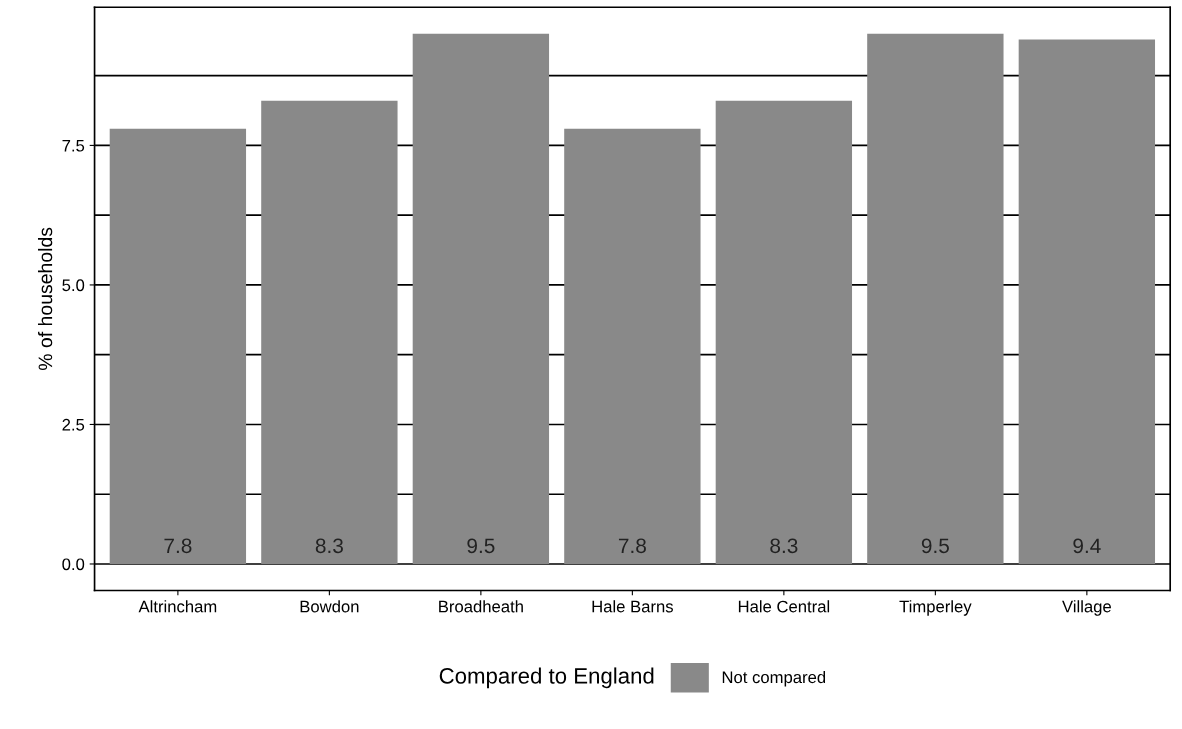 This screenshot has height=729, width=1182. What do you see at coordinates (177, 606) in the screenshot?
I see `x-tick-label: Altrincham` at bounding box center [177, 606].